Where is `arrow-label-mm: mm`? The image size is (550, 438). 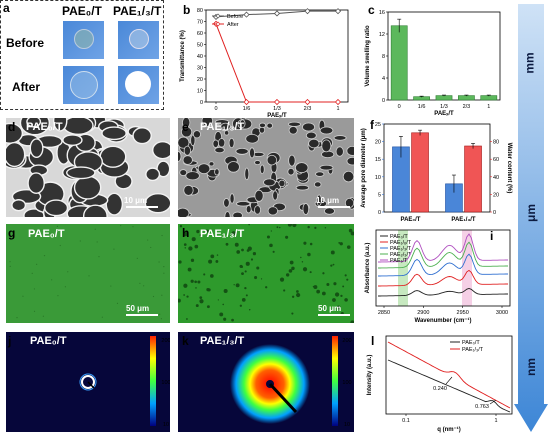
arrow-label-mm: mm is located at coordinates (529, 63).